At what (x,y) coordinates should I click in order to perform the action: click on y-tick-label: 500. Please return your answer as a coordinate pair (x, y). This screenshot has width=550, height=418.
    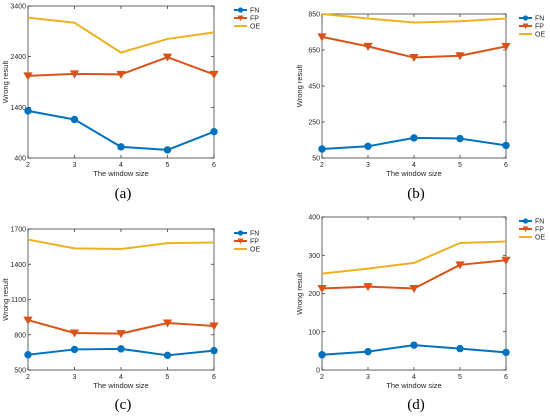
    Looking at the image, I should click on (20, 371).